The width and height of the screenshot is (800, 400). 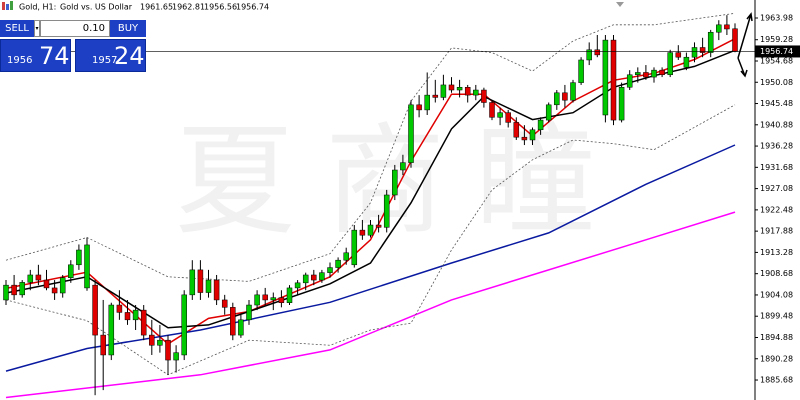 What do you see at coordinates (128, 28) in the screenshot?
I see `buy-button: BUY` at bounding box center [128, 28].